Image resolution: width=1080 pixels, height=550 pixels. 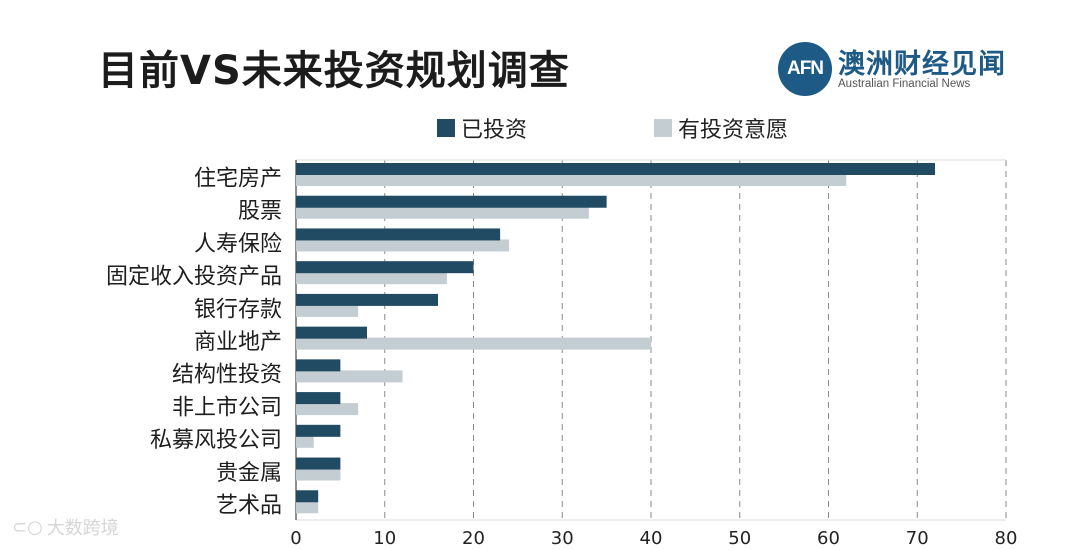 I want to click on category-label: 非上市公司, so click(x=227, y=407).